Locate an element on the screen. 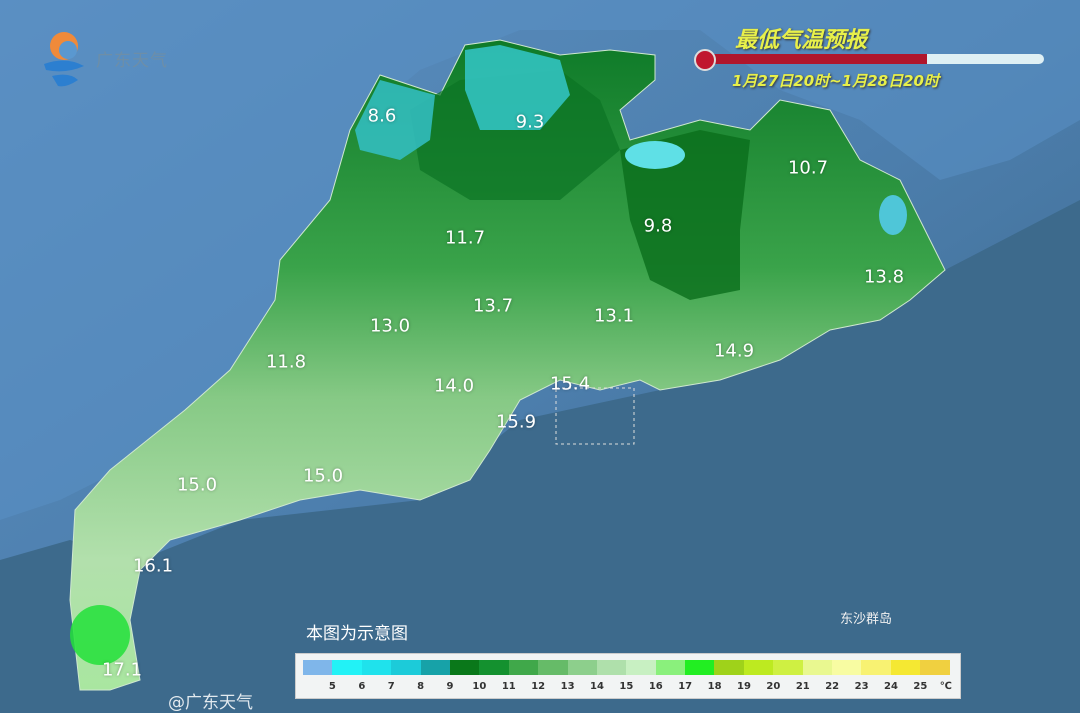 The image size is (1080, 713). legend-tick: 10 is located at coordinates (479, 686).